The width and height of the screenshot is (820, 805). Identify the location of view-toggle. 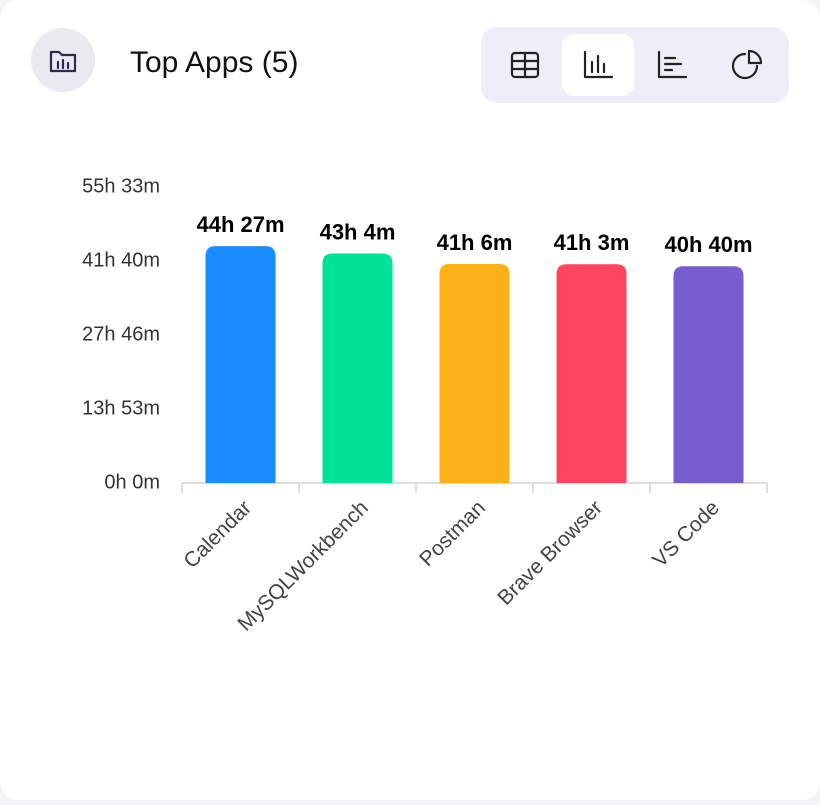
(635, 65).